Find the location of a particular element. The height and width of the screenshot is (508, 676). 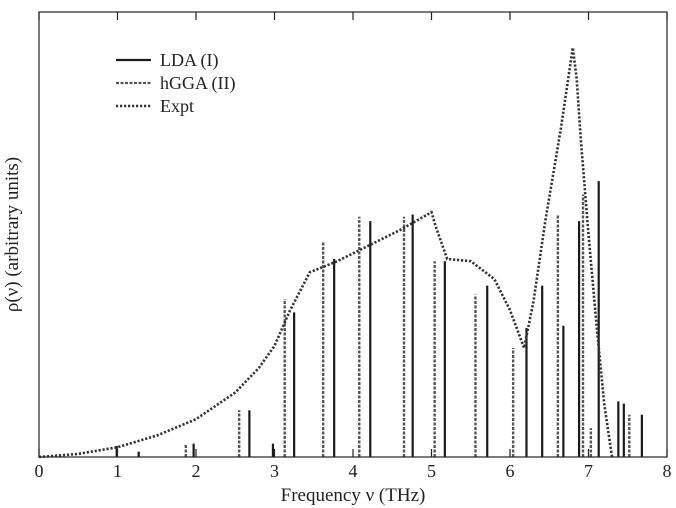

x-tick-label: 1 is located at coordinates (117, 471).